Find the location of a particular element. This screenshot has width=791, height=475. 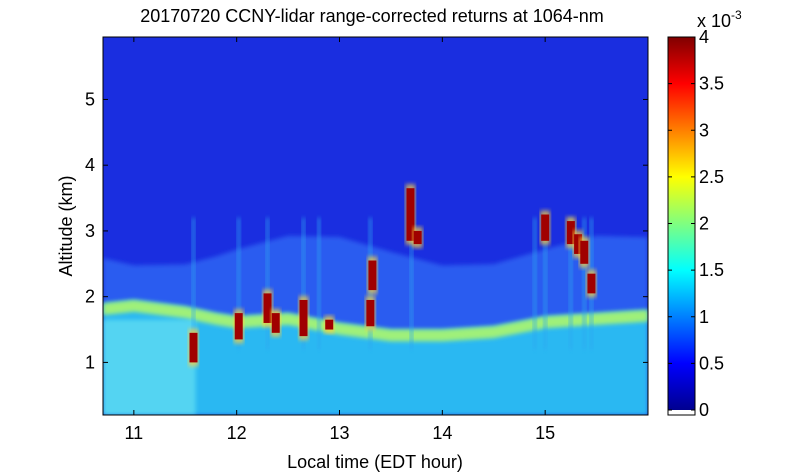

colorbar-gradient is located at coordinates (681, 223).